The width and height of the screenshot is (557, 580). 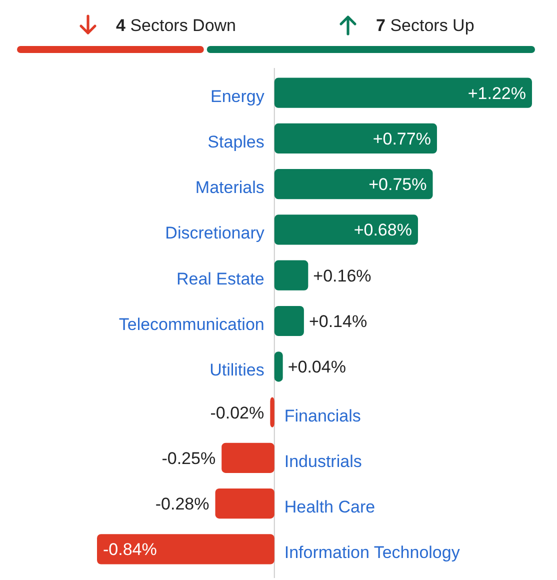 I want to click on y-tick-label: Health Care, so click(x=330, y=507).